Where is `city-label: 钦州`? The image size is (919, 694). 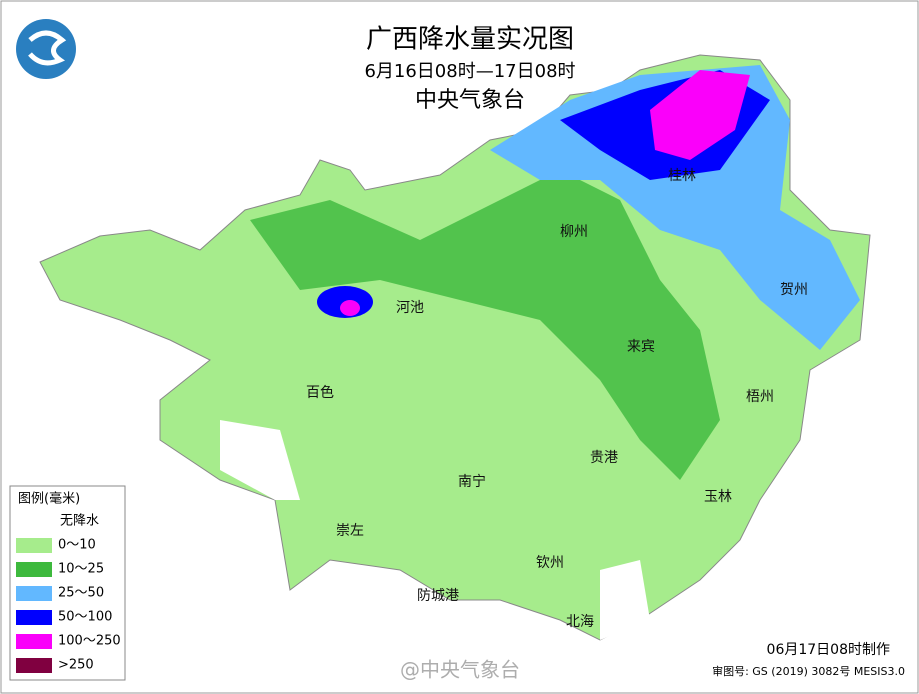 city-label: 钦州 is located at coordinates (550, 563).